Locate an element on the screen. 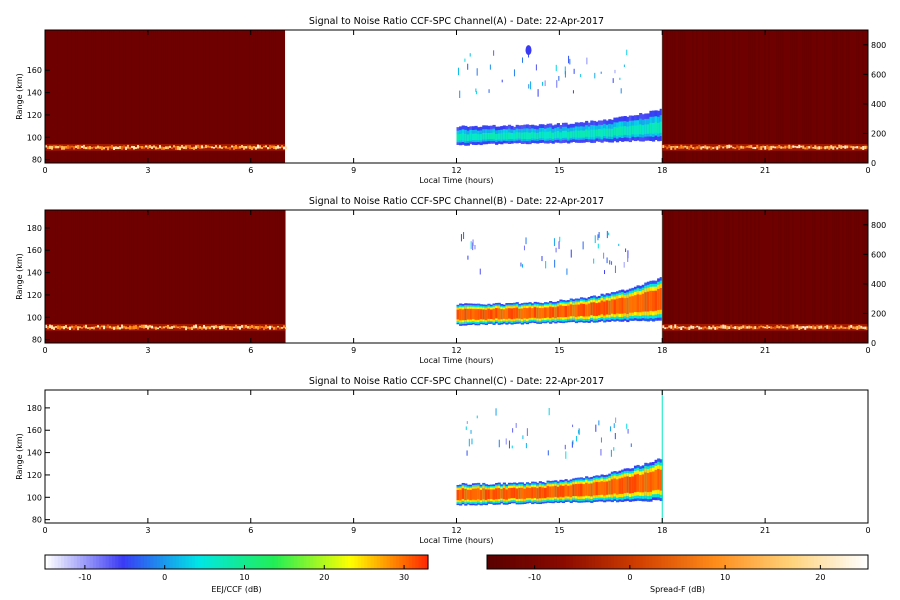 This screenshot has width=900, height=600. y2-tick-label: 0 is located at coordinates (873, 163).